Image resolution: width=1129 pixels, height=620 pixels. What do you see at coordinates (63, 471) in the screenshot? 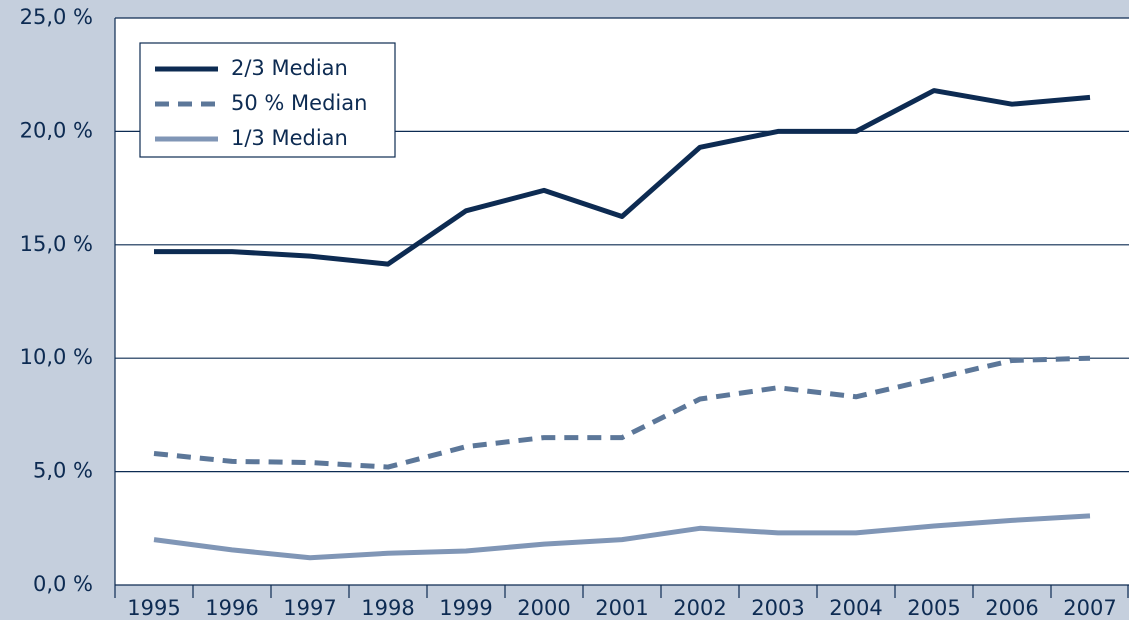
I see `y-tick-label: 5,0 %` at bounding box center [63, 471].